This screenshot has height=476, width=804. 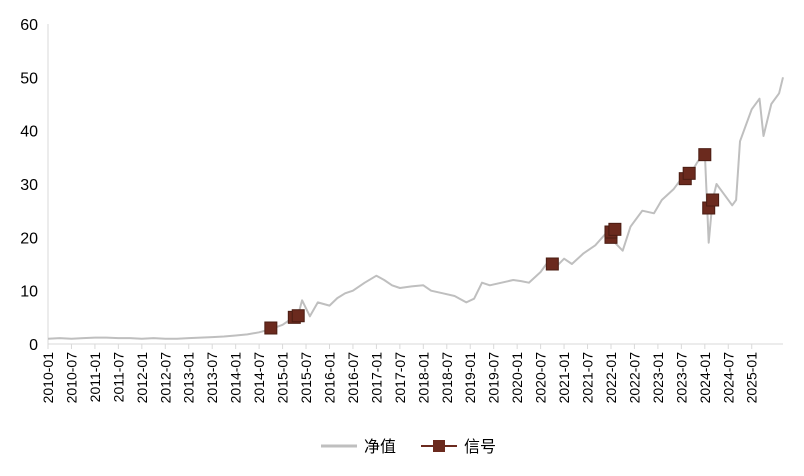 What do you see at coordinates (400, 378) in the screenshot?
I see `x-tick-label: 2017-07` at bounding box center [400, 378].